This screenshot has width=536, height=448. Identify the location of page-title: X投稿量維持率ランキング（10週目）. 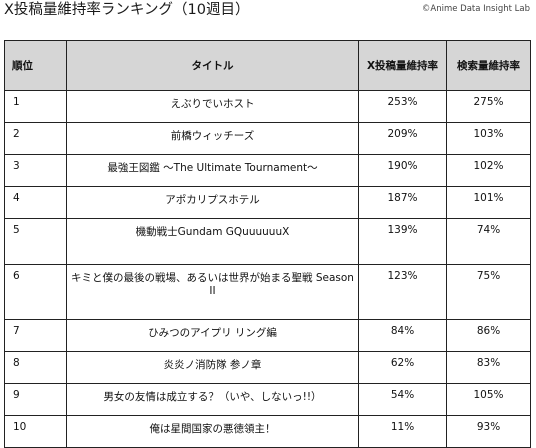
(127, 10).